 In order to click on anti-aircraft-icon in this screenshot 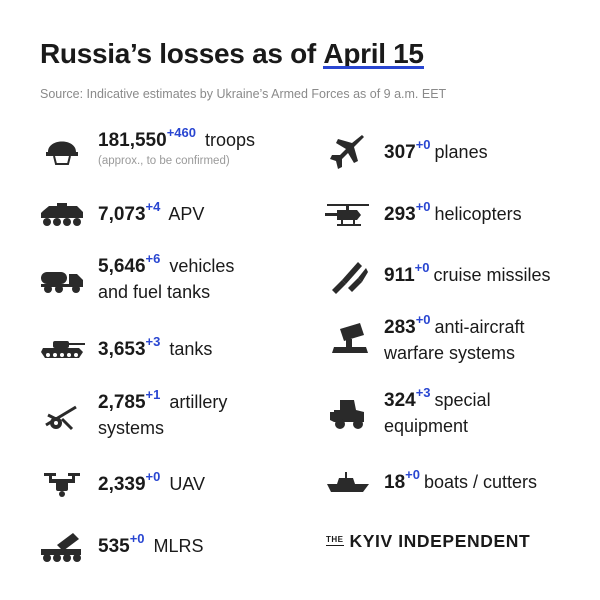, I will do `click(348, 341)`.